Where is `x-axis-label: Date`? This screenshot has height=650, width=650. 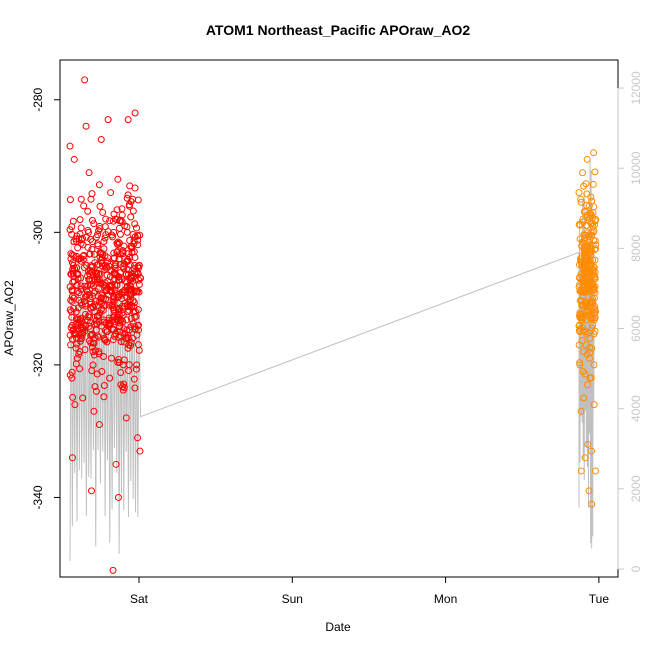 x-axis-label: Date is located at coordinates (338, 627).